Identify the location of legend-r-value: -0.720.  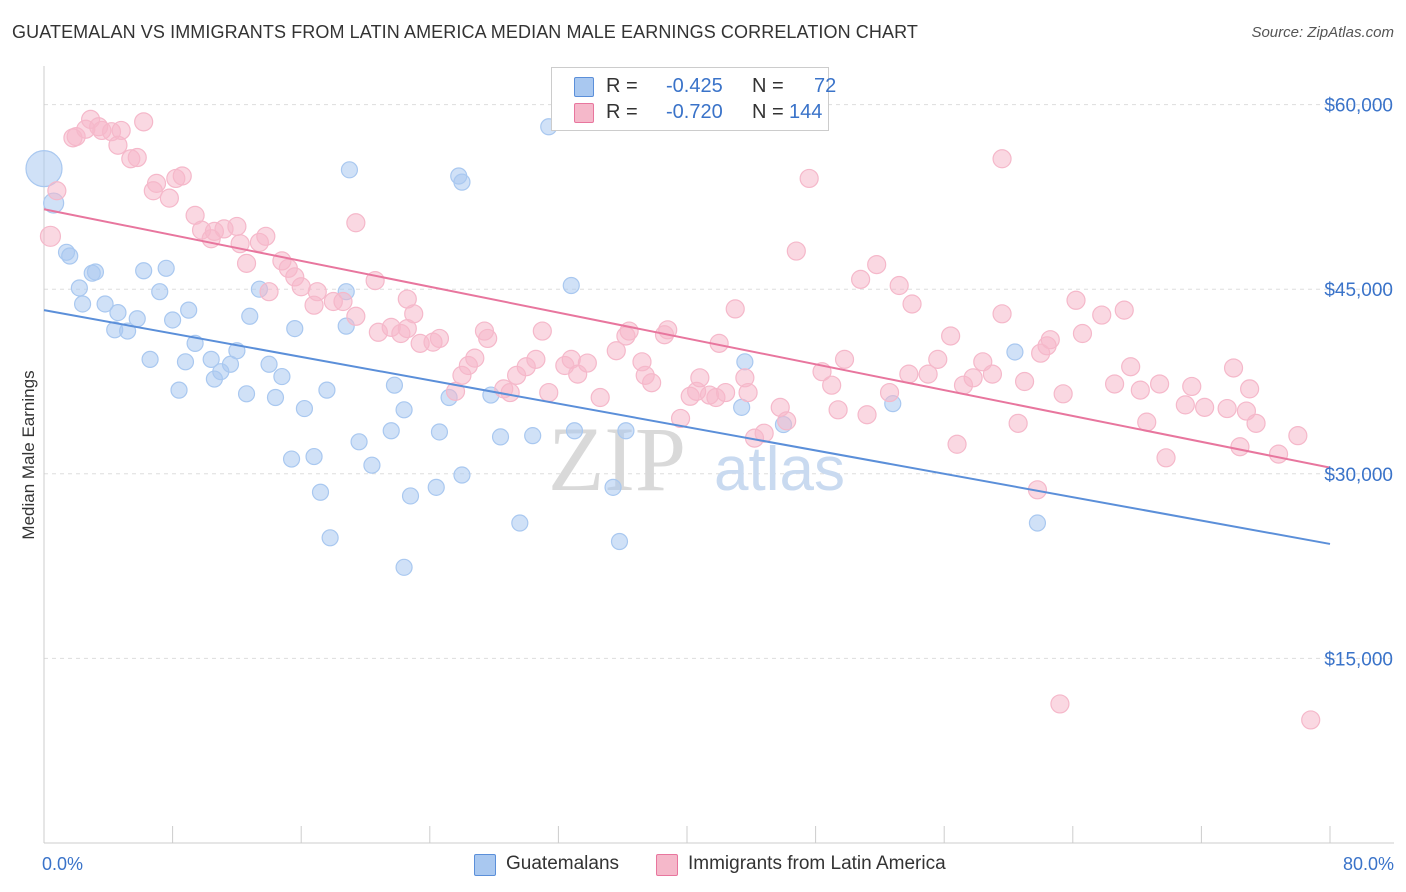
(694, 112).